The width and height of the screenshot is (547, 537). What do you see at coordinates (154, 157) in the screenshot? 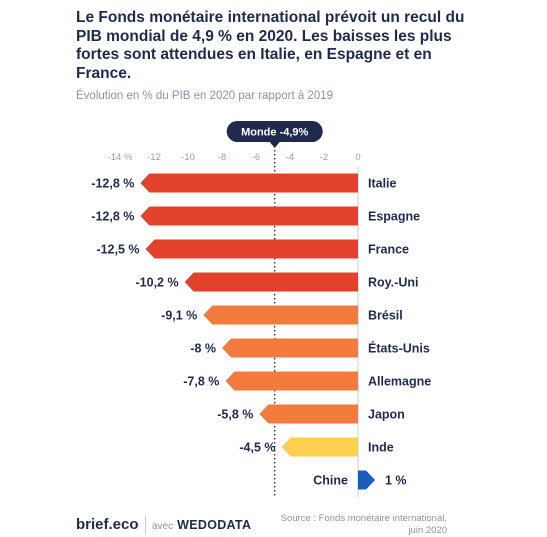
I see `x-tick-label: -12` at bounding box center [154, 157].